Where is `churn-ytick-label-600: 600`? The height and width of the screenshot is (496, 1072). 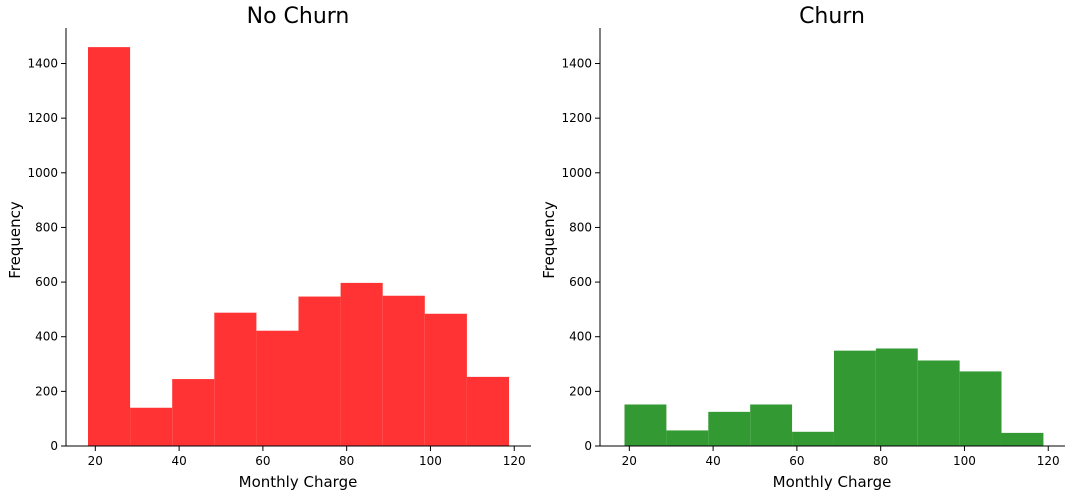 churn-ytick-label-600: 600 is located at coordinates (580, 282).